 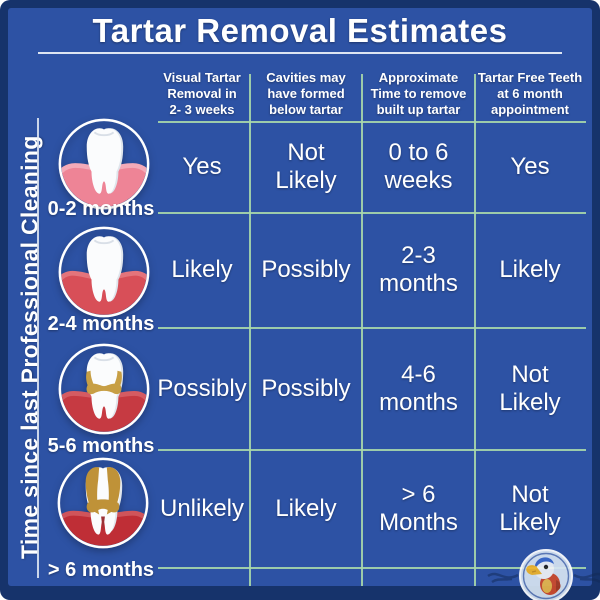 What do you see at coordinates (104, 389) in the screenshot?
I see `tooth-moderate-tartar-icon` at bounding box center [104, 389].